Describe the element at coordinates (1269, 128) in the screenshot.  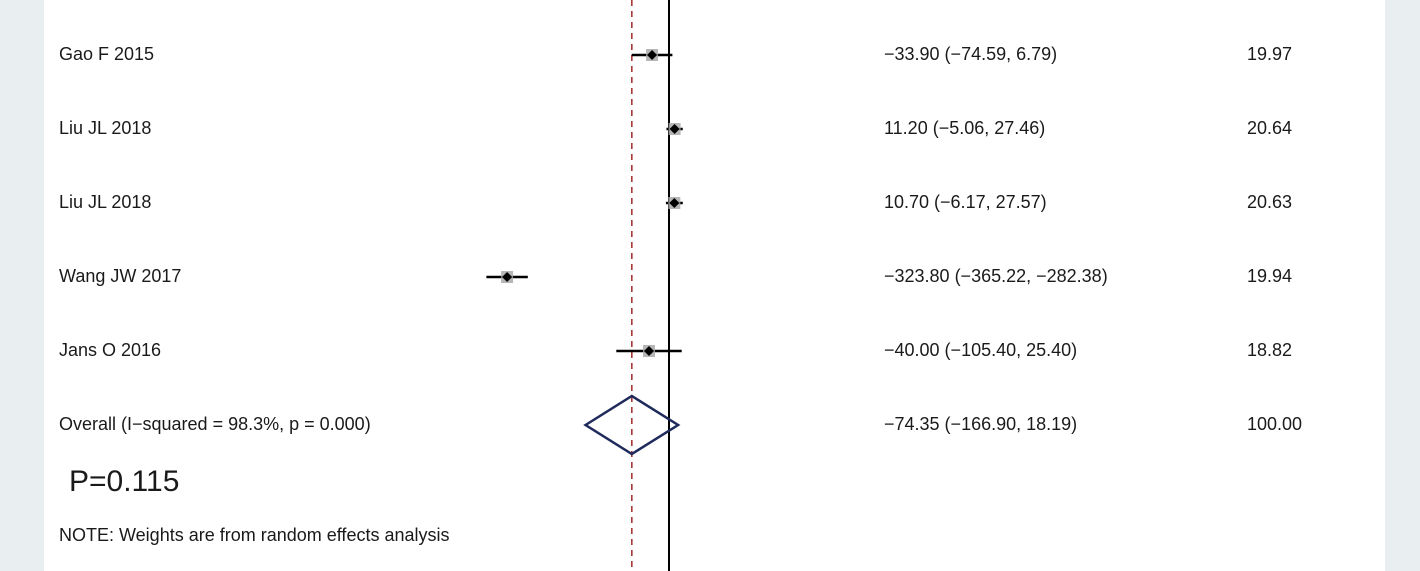
I see `study-weight: 20.64` at that location.